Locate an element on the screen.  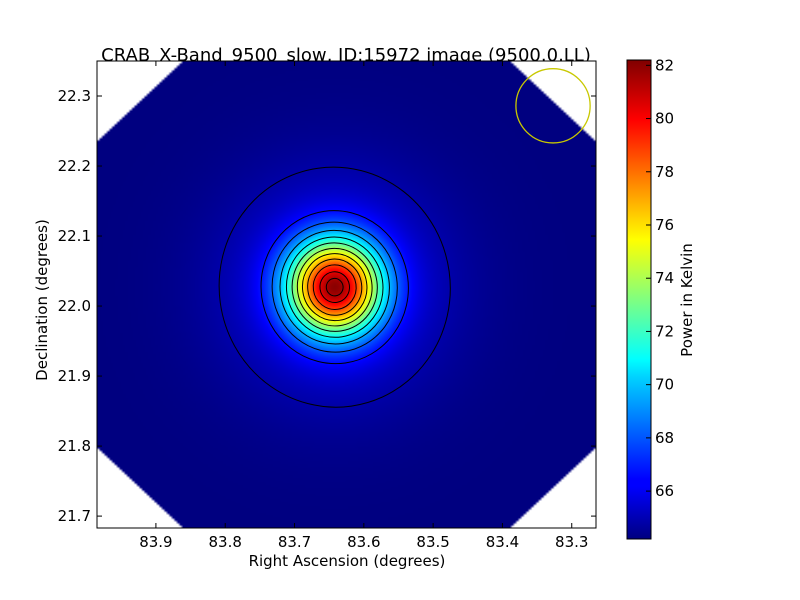
x-tick-label: 83.6 is located at coordinates (363, 542).